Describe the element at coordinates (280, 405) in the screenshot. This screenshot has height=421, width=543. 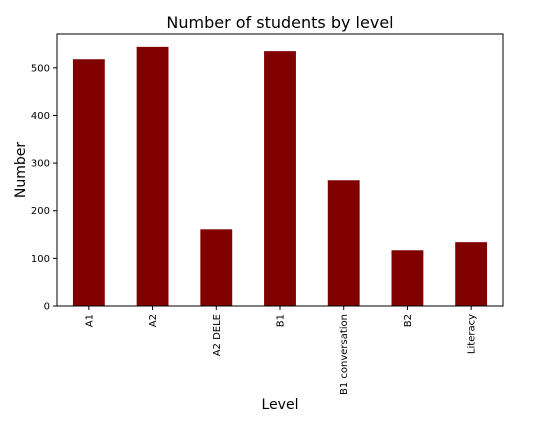
I see `x-axis-label: Level` at that location.